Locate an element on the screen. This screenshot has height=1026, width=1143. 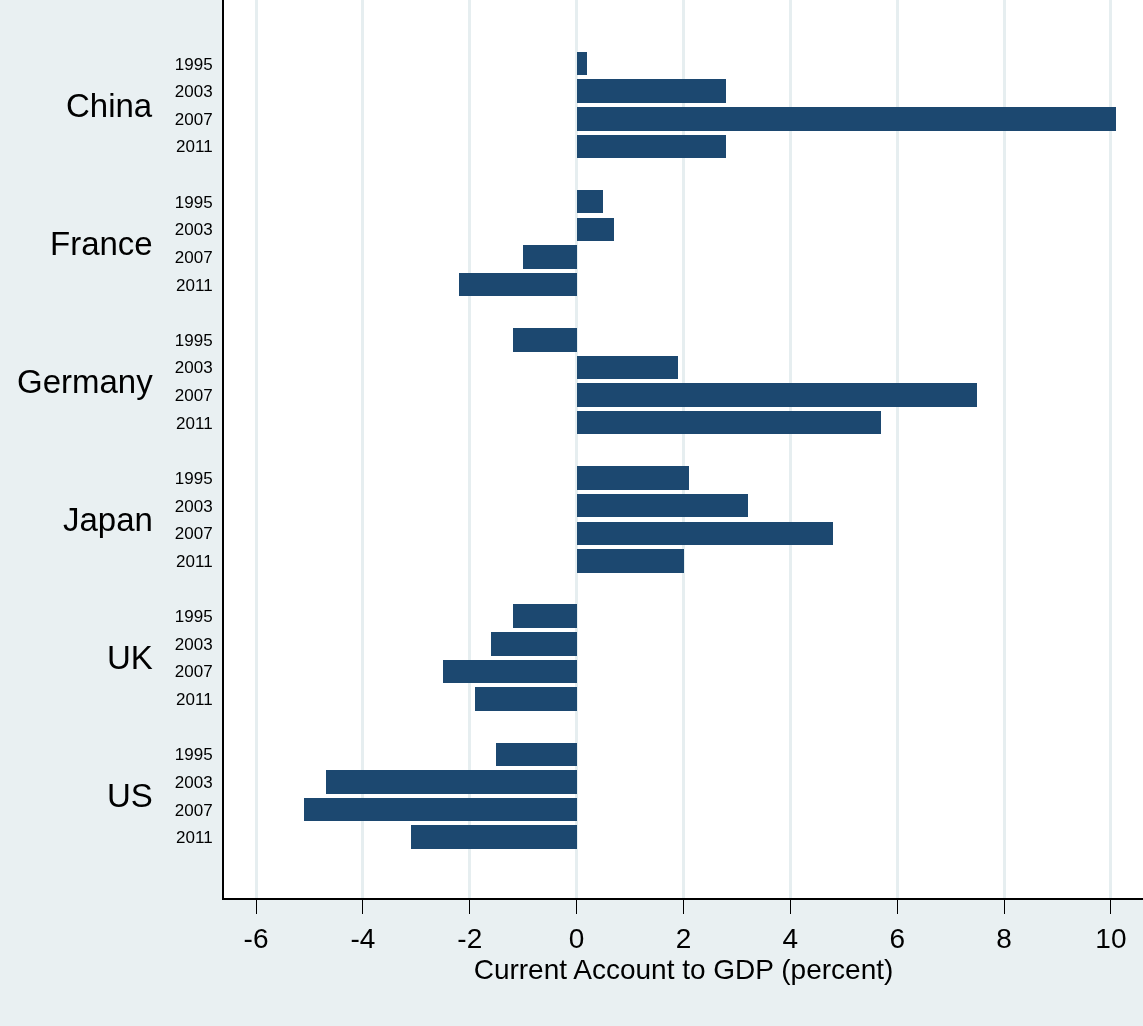
text: France is located at coordinates (101, 243).